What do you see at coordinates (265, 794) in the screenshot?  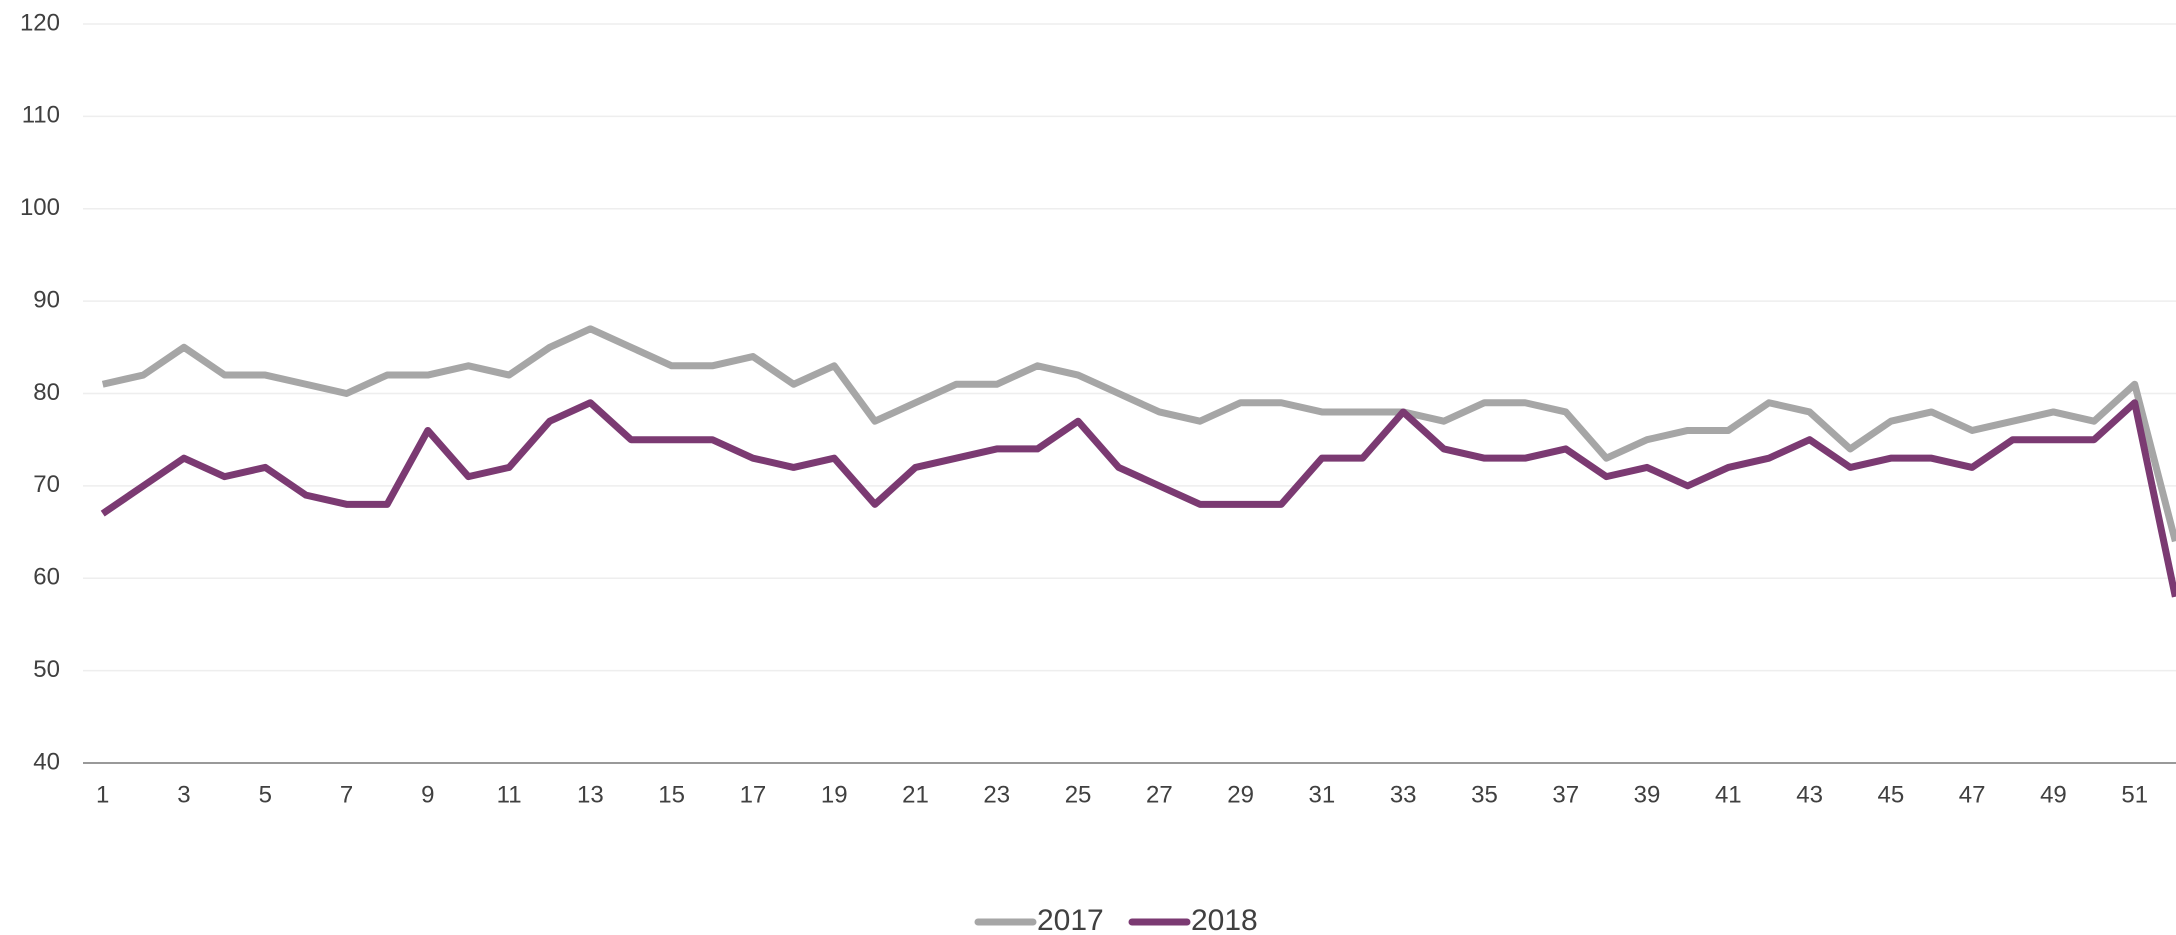 I see `x-tick-label: 5` at bounding box center [265, 794].